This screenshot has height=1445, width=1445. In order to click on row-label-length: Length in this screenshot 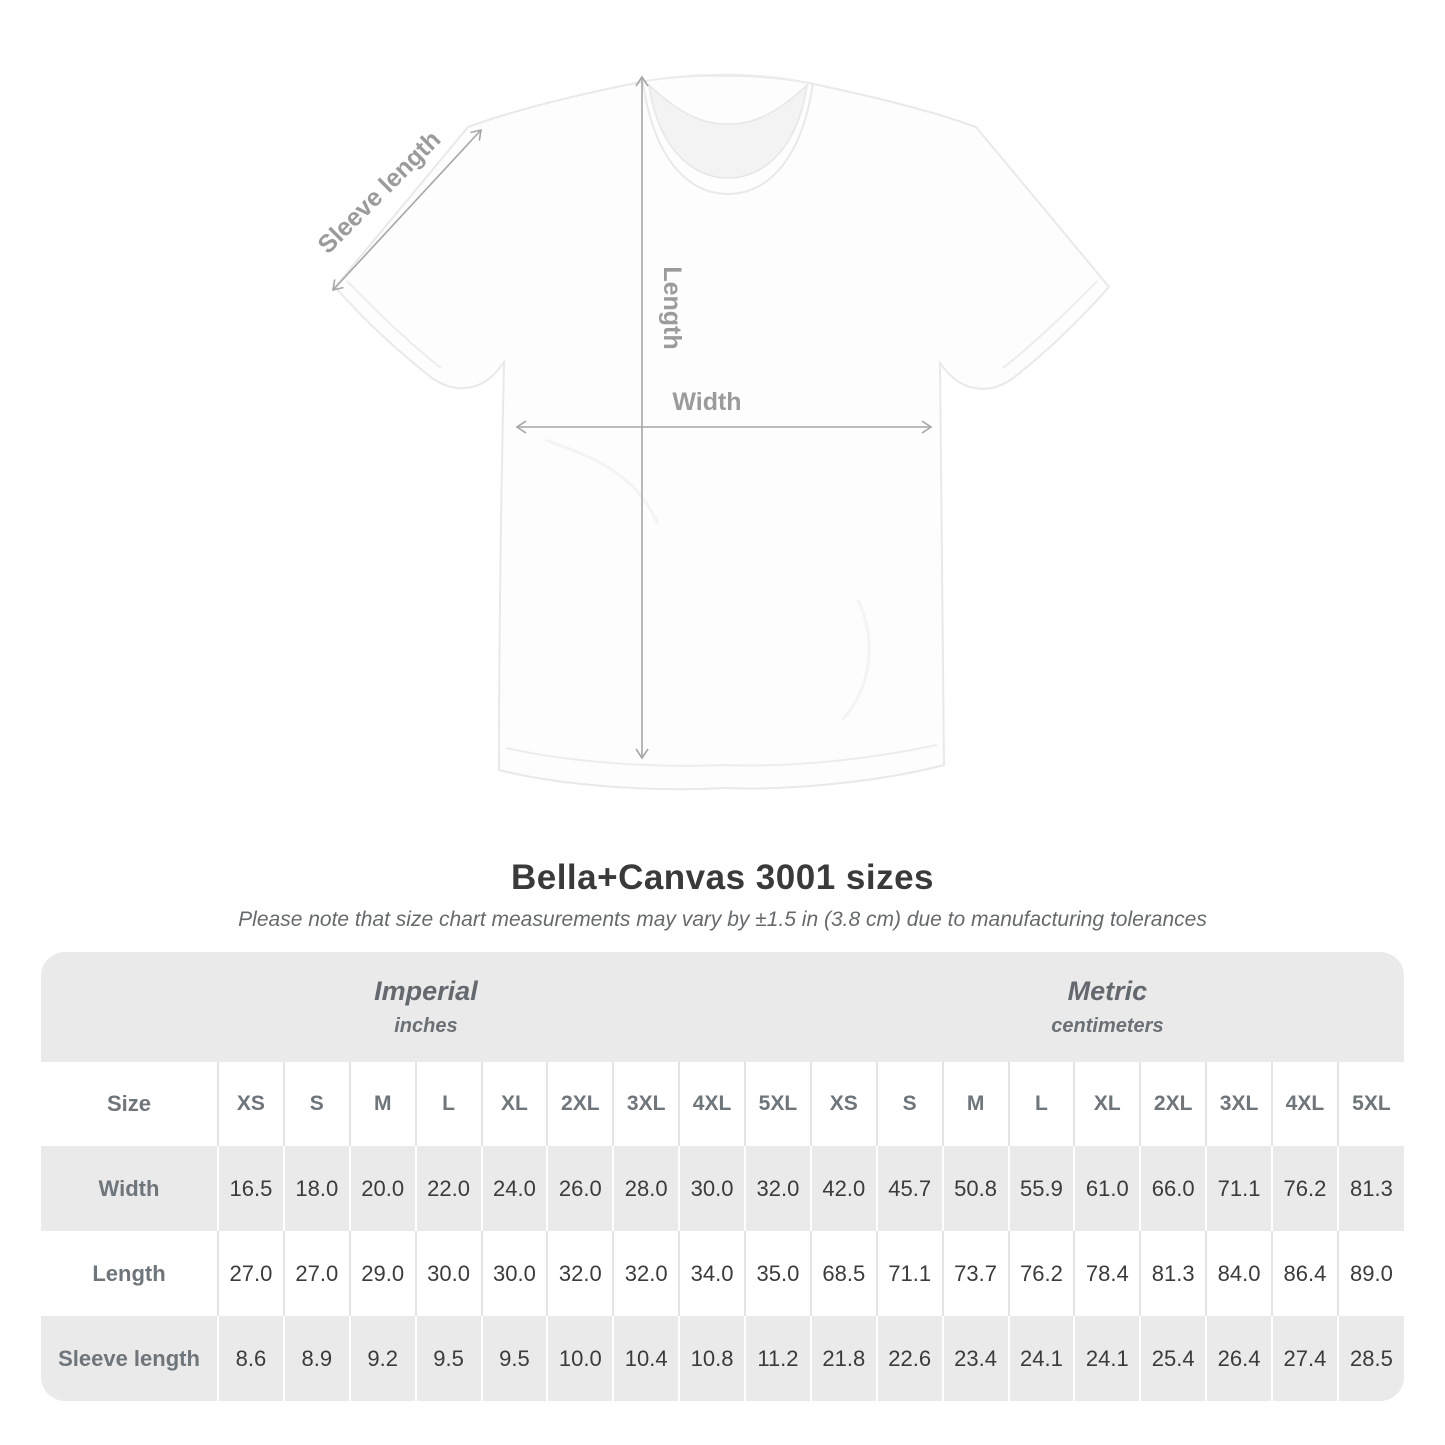, I will do `click(129, 1273)`.